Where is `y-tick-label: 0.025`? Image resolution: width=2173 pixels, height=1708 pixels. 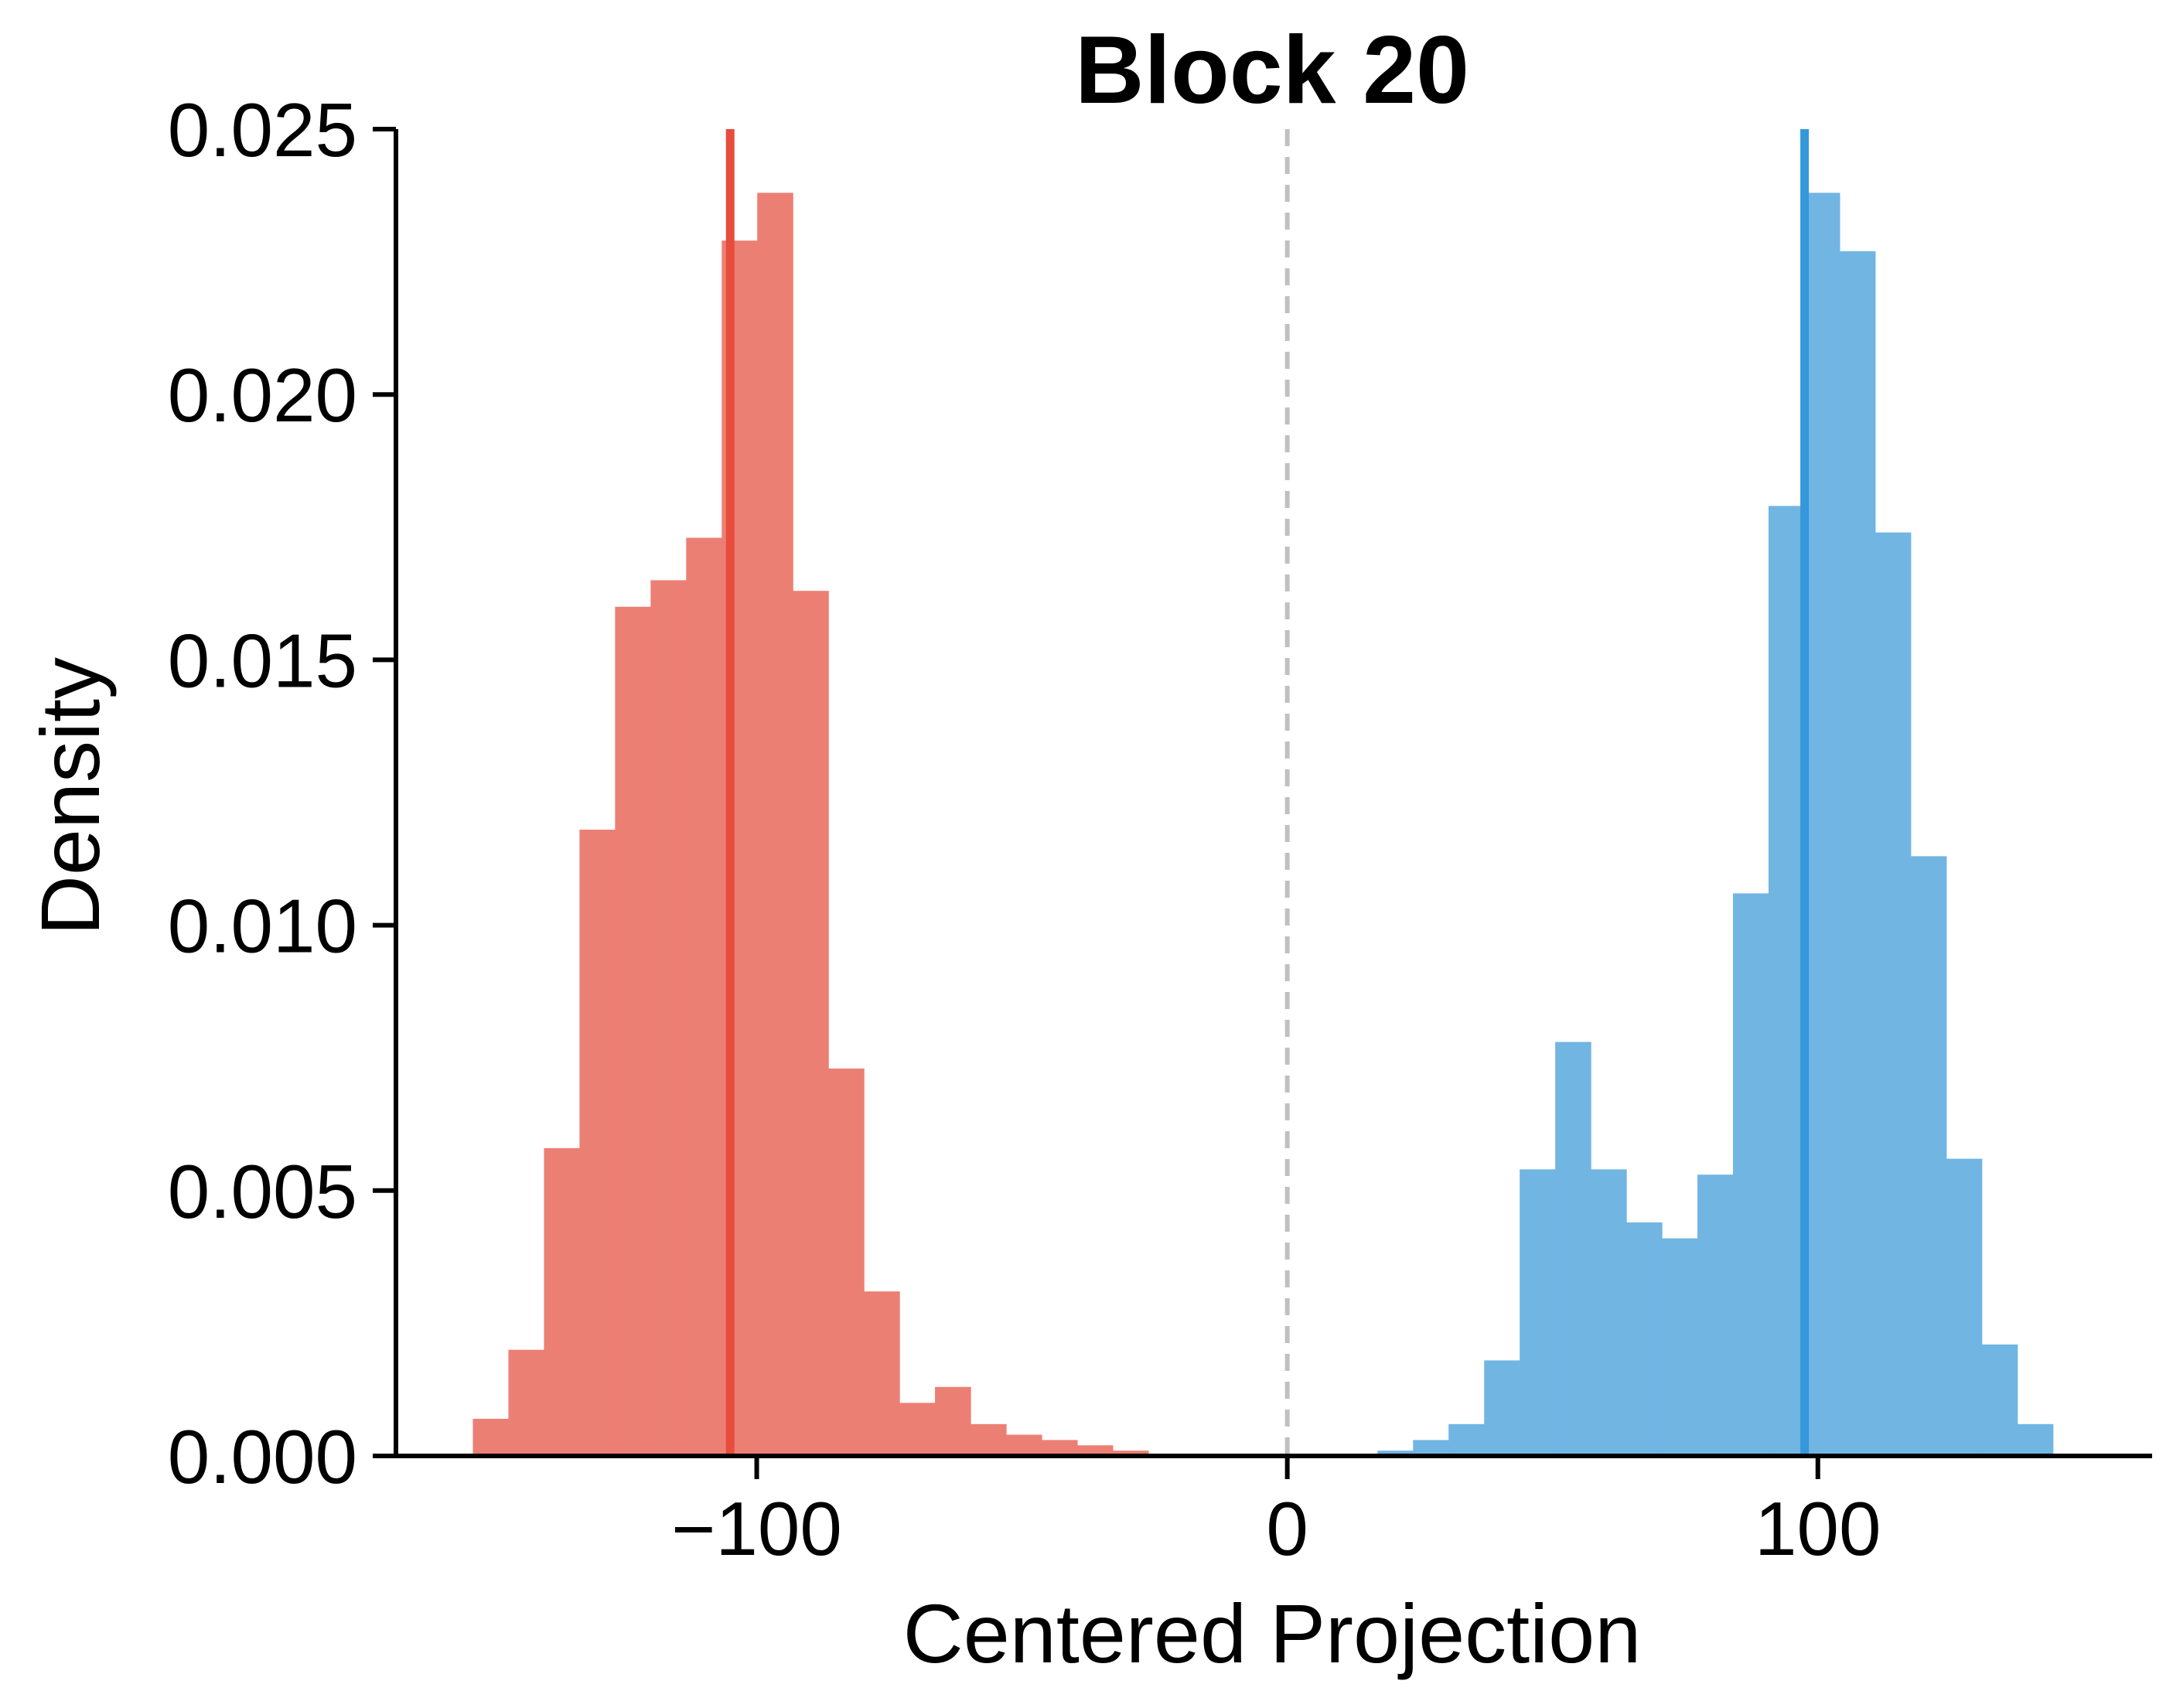
y-tick-label: 0.025 is located at coordinates (262, 129).